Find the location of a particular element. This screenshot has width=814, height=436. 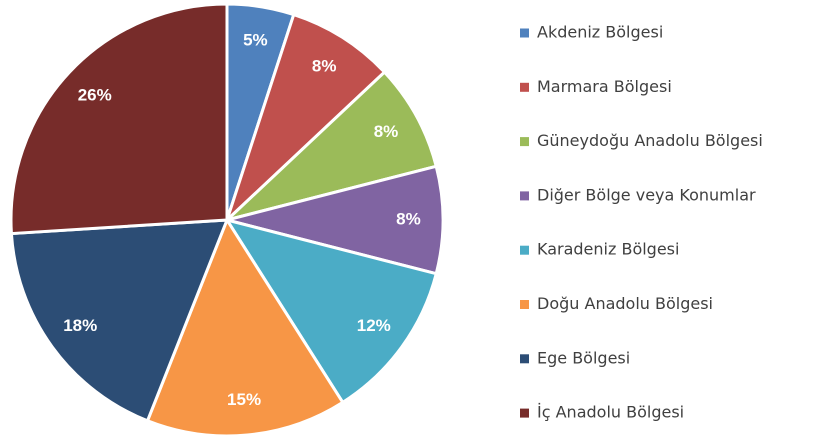

legend-label: Güneydoğu Anadolu Bölgesi is located at coordinates (650, 140).